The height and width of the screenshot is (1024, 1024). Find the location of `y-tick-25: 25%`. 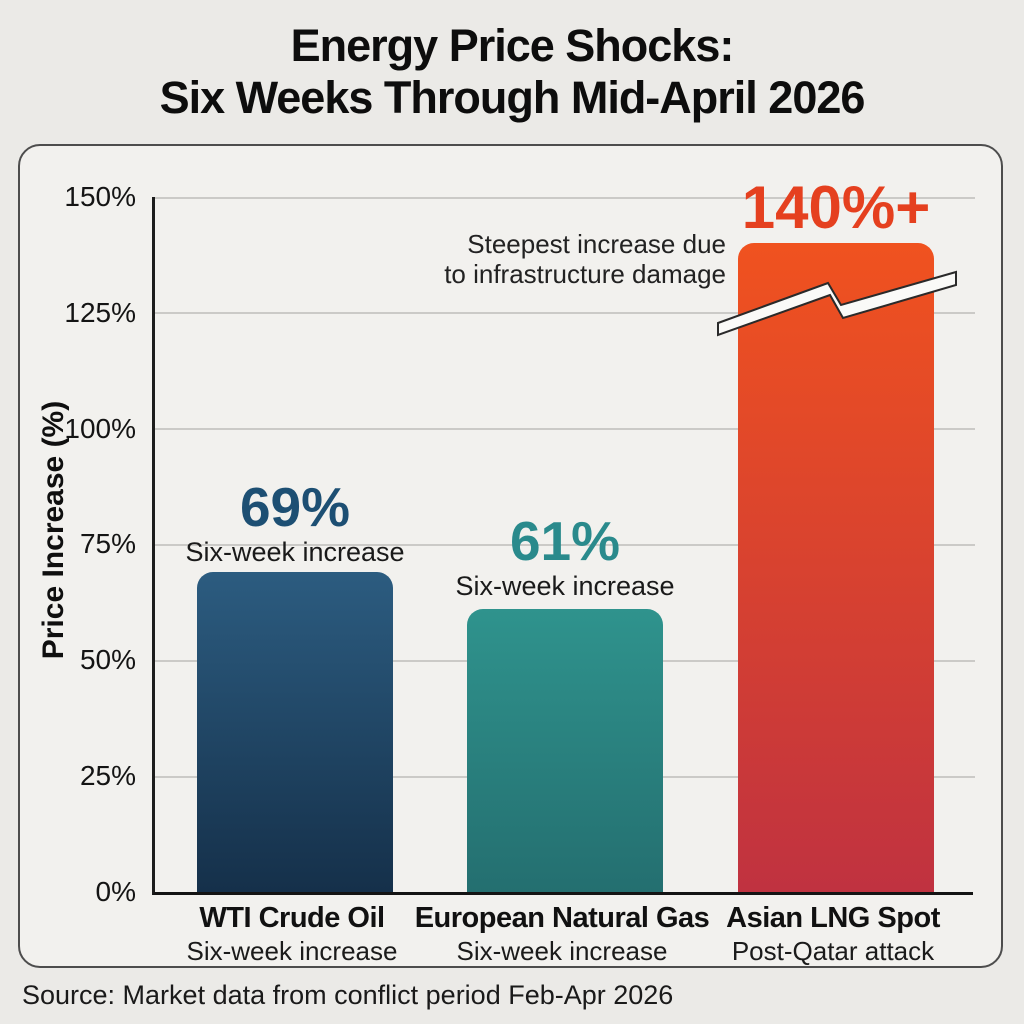

y-tick-25: 25% is located at coordinates (107, 775).